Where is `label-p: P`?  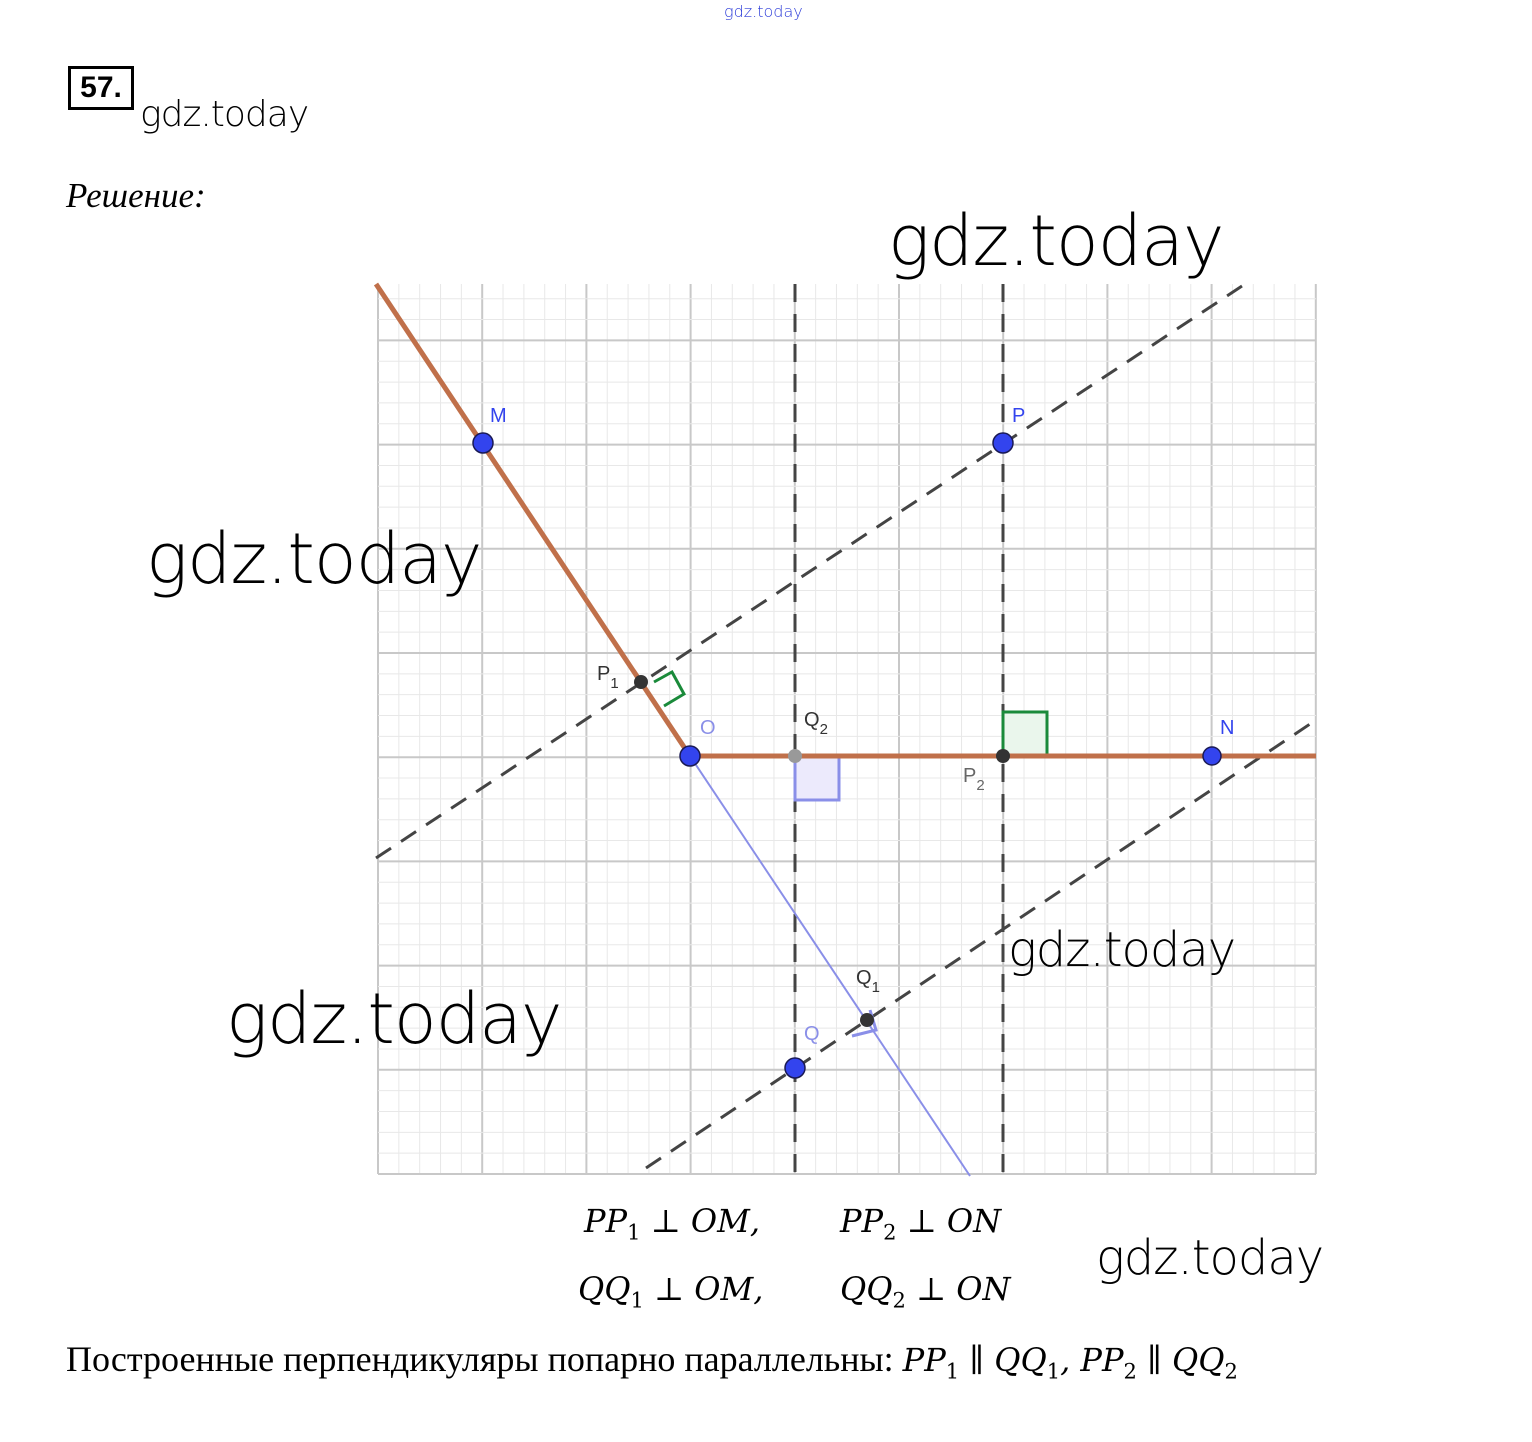
label-p: P is located at coordinates (1018, 416).